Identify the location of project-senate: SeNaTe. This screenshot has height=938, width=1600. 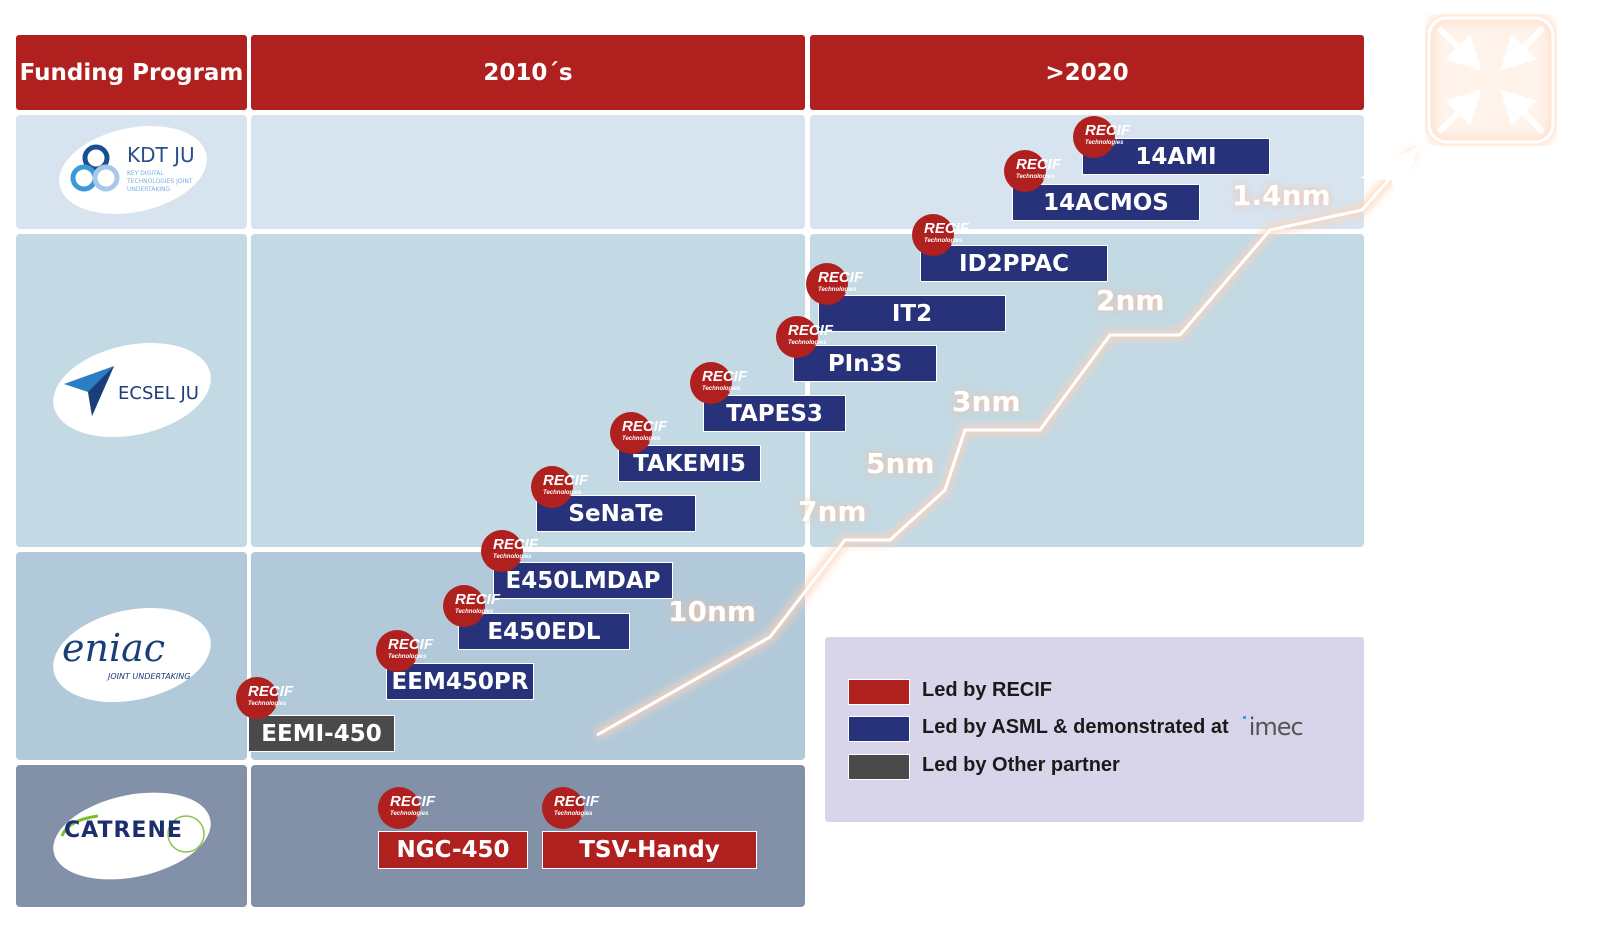
(616, 513).